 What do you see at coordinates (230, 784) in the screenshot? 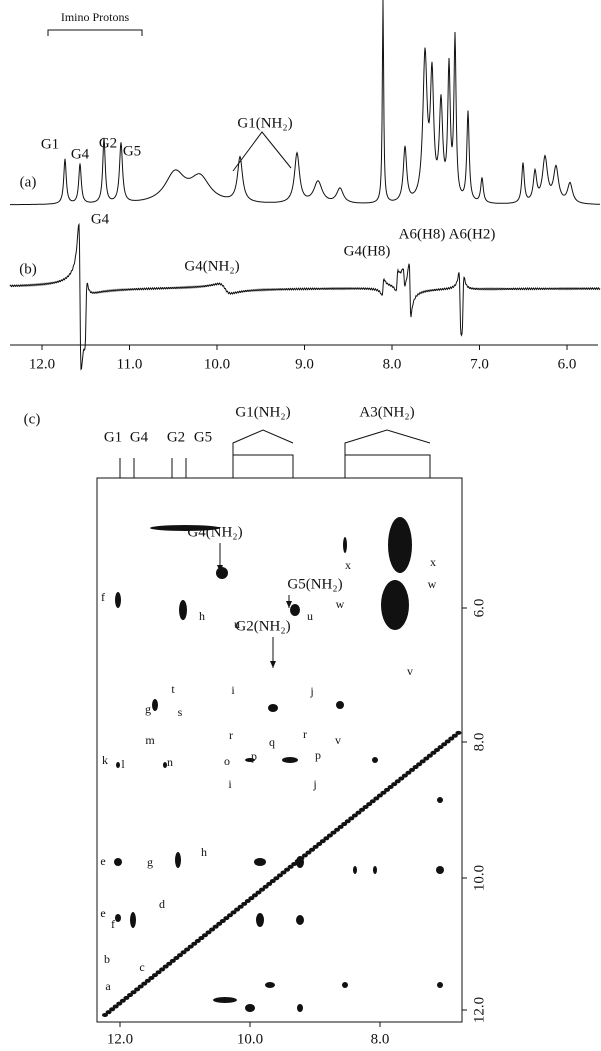
I see `cross-peak-label: i` at bounding box center [230, 784].